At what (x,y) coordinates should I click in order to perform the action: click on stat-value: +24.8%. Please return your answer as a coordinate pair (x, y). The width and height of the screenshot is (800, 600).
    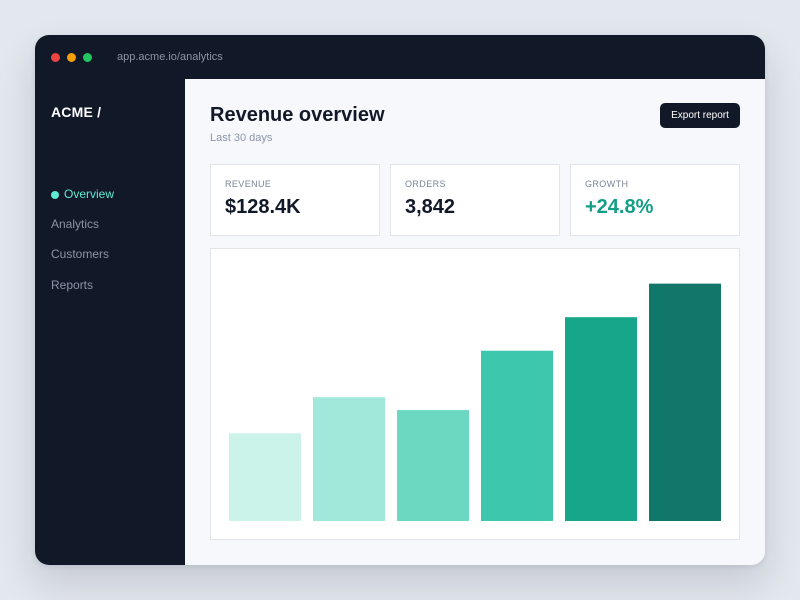
    Looking at the image, I should click on (619, 207).